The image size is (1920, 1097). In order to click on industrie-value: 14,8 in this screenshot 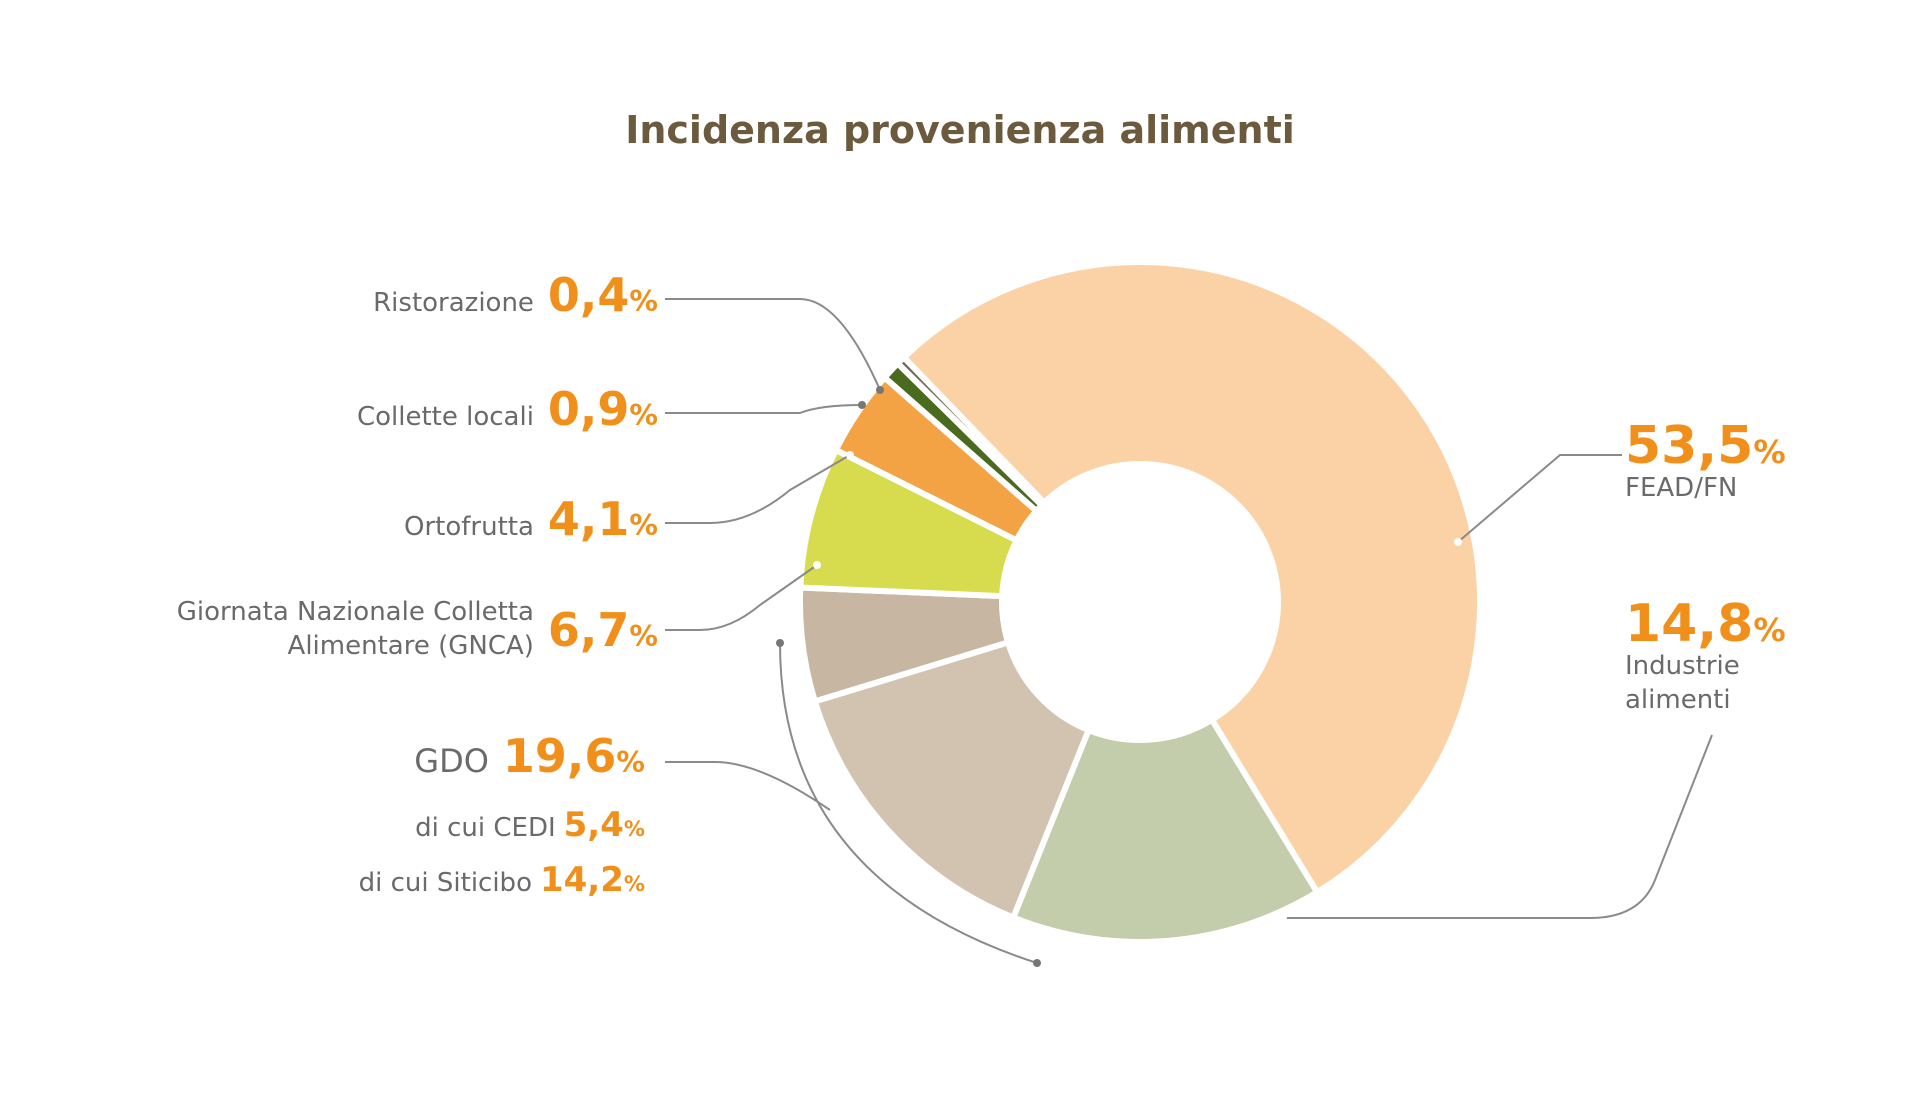, I will do `click(1689, 624)`.